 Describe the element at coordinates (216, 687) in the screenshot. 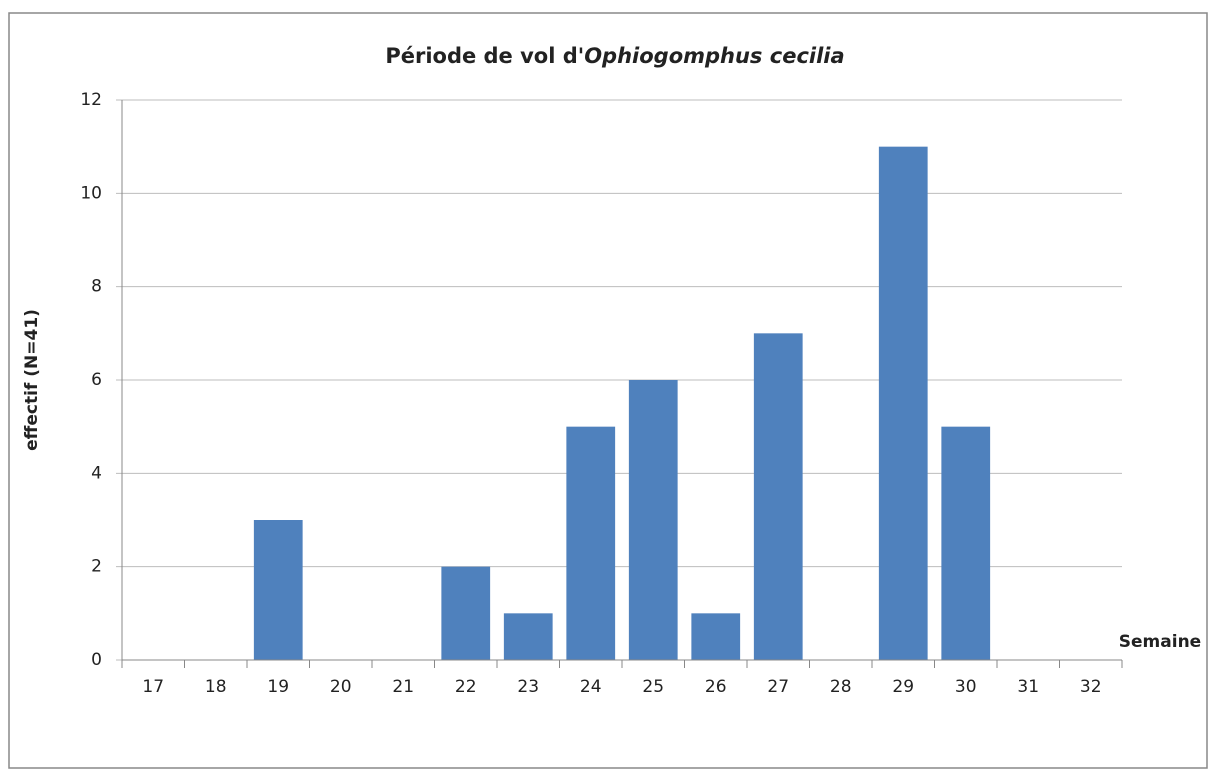

I see `x-tick-label: 18` at that location.